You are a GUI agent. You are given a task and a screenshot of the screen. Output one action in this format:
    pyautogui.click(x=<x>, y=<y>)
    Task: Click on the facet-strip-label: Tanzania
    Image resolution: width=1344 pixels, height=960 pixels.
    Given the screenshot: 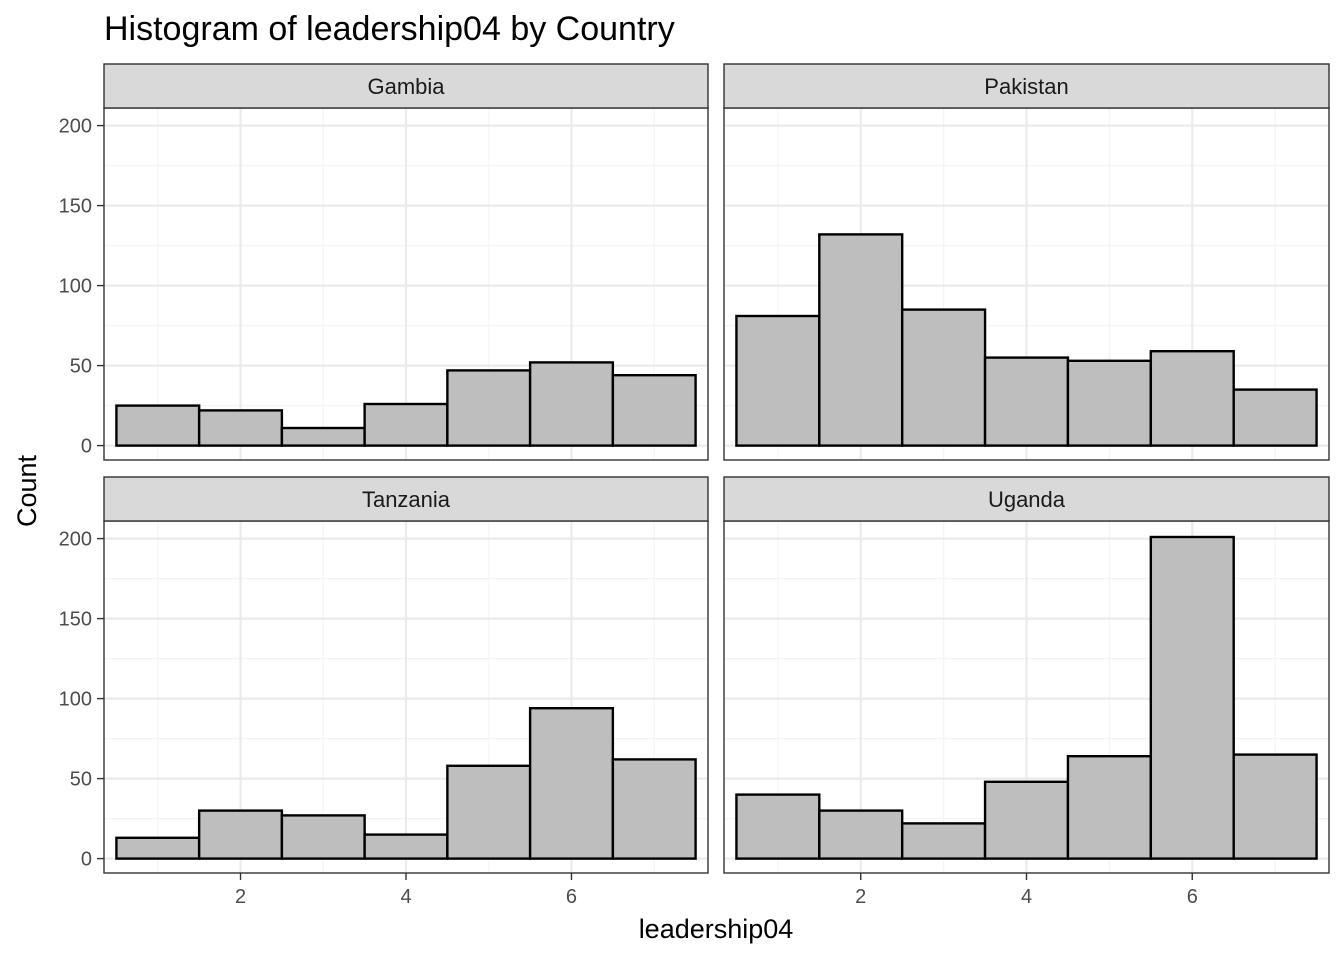 What is the action you would take?
    pyautogui.click(x=406, y=499)
    